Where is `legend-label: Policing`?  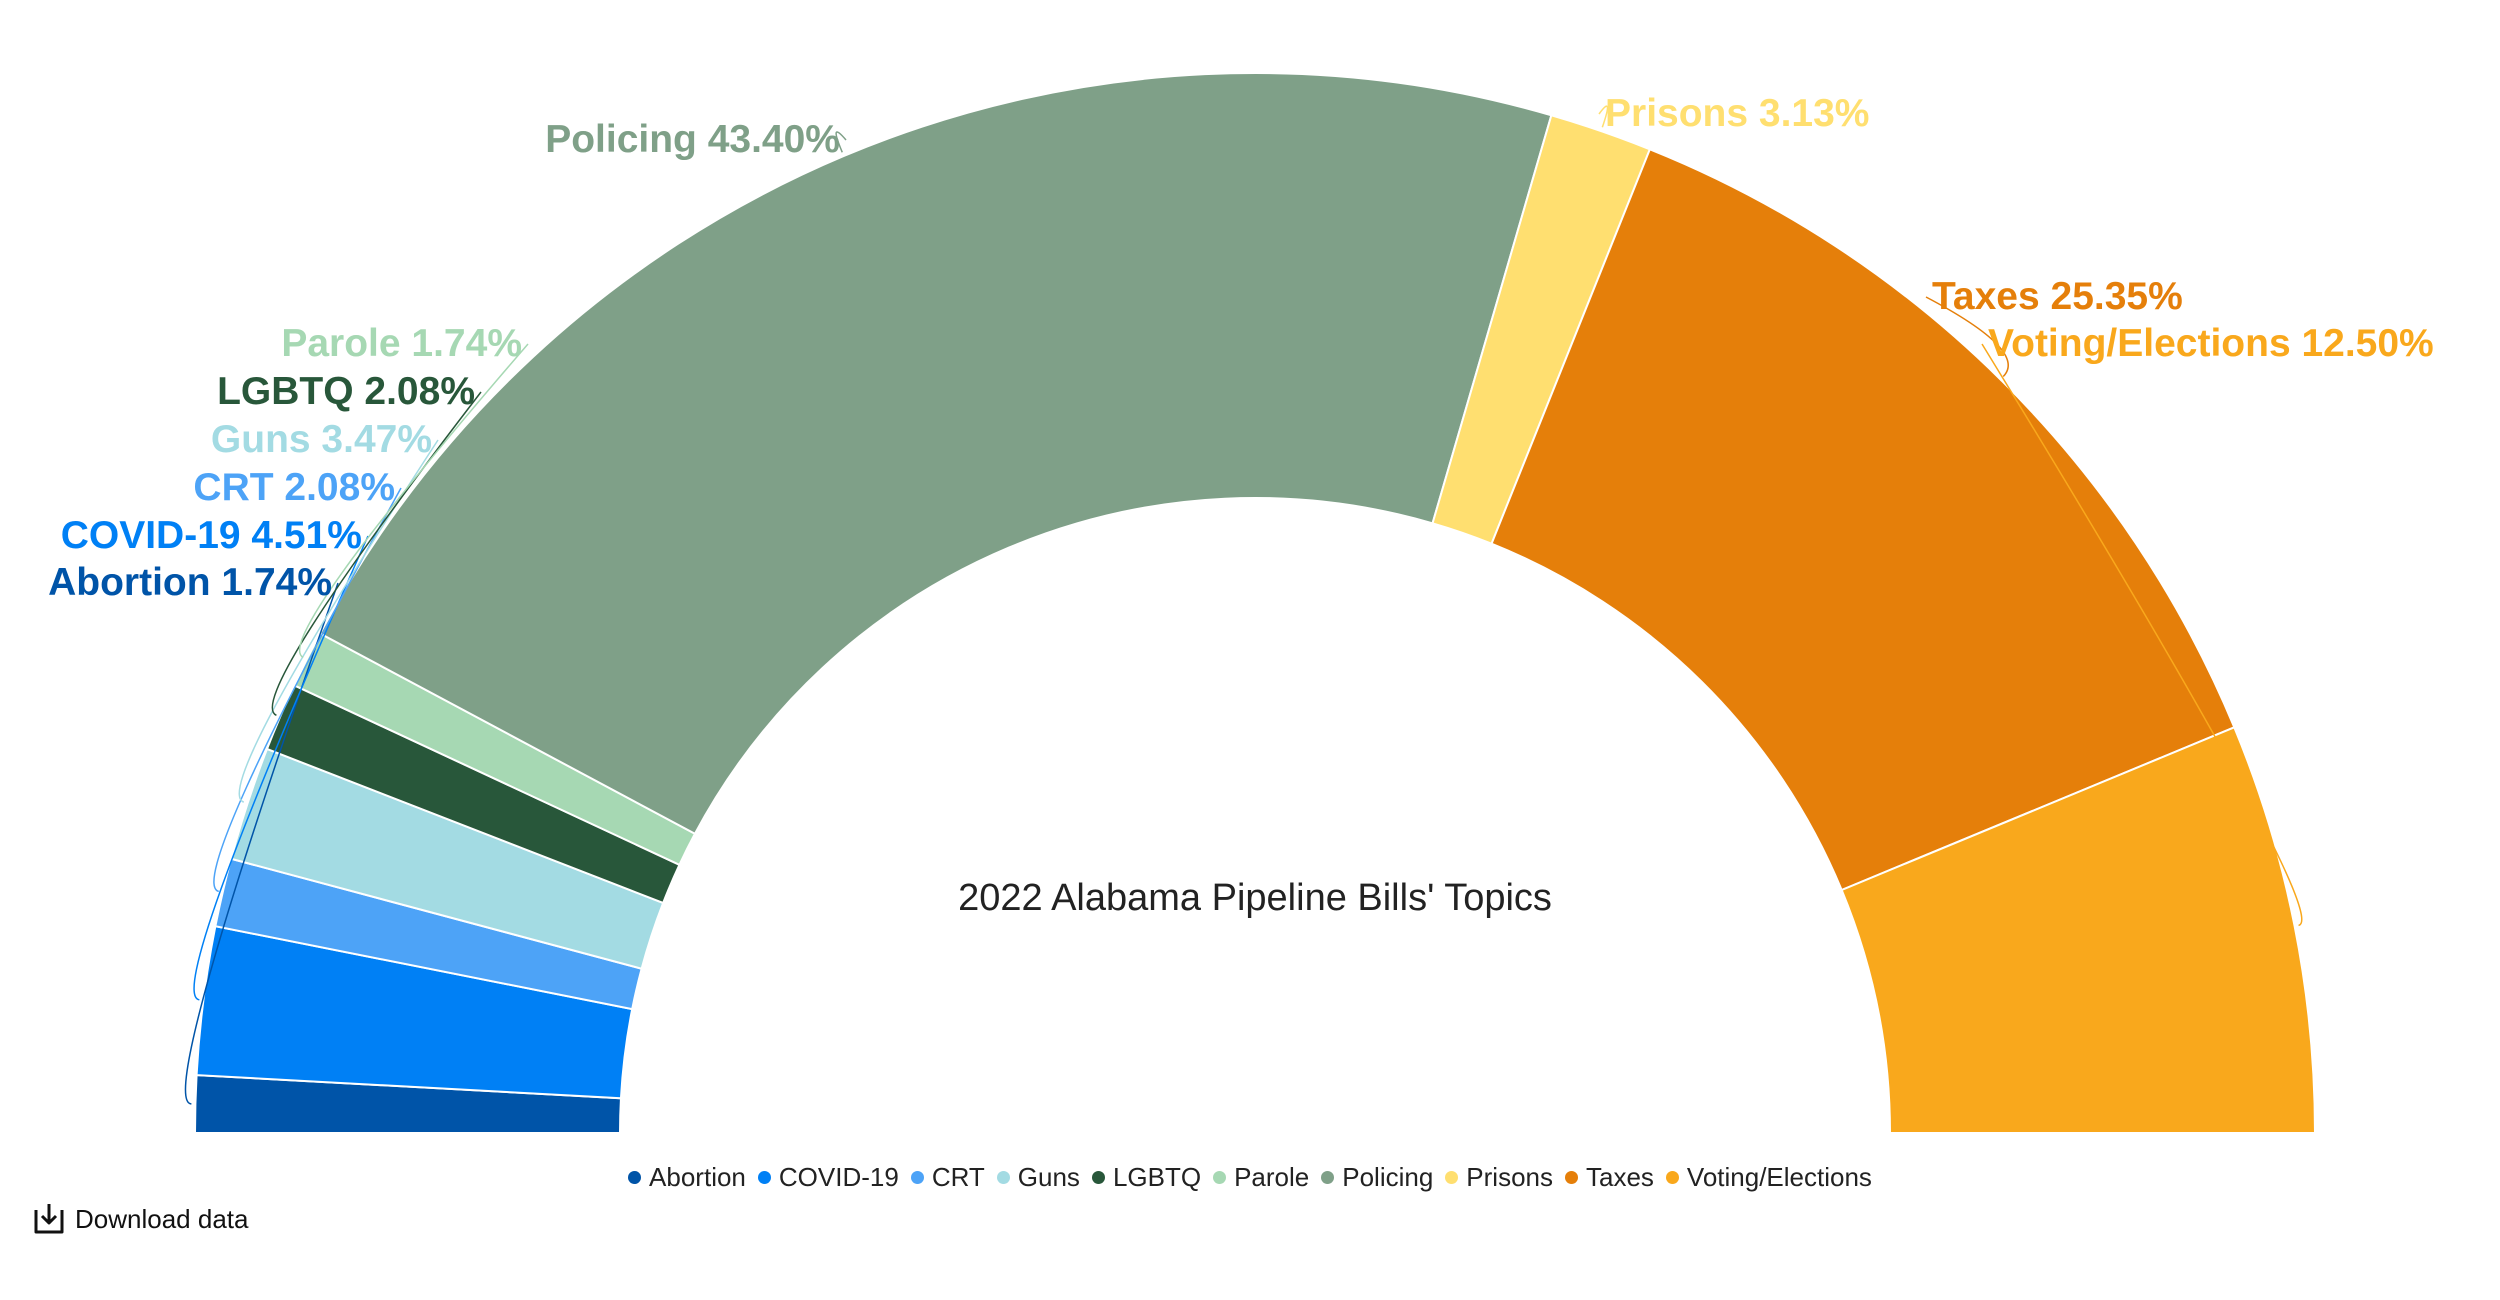
legend-label: Policing is located at coordinates (1388, 1177).